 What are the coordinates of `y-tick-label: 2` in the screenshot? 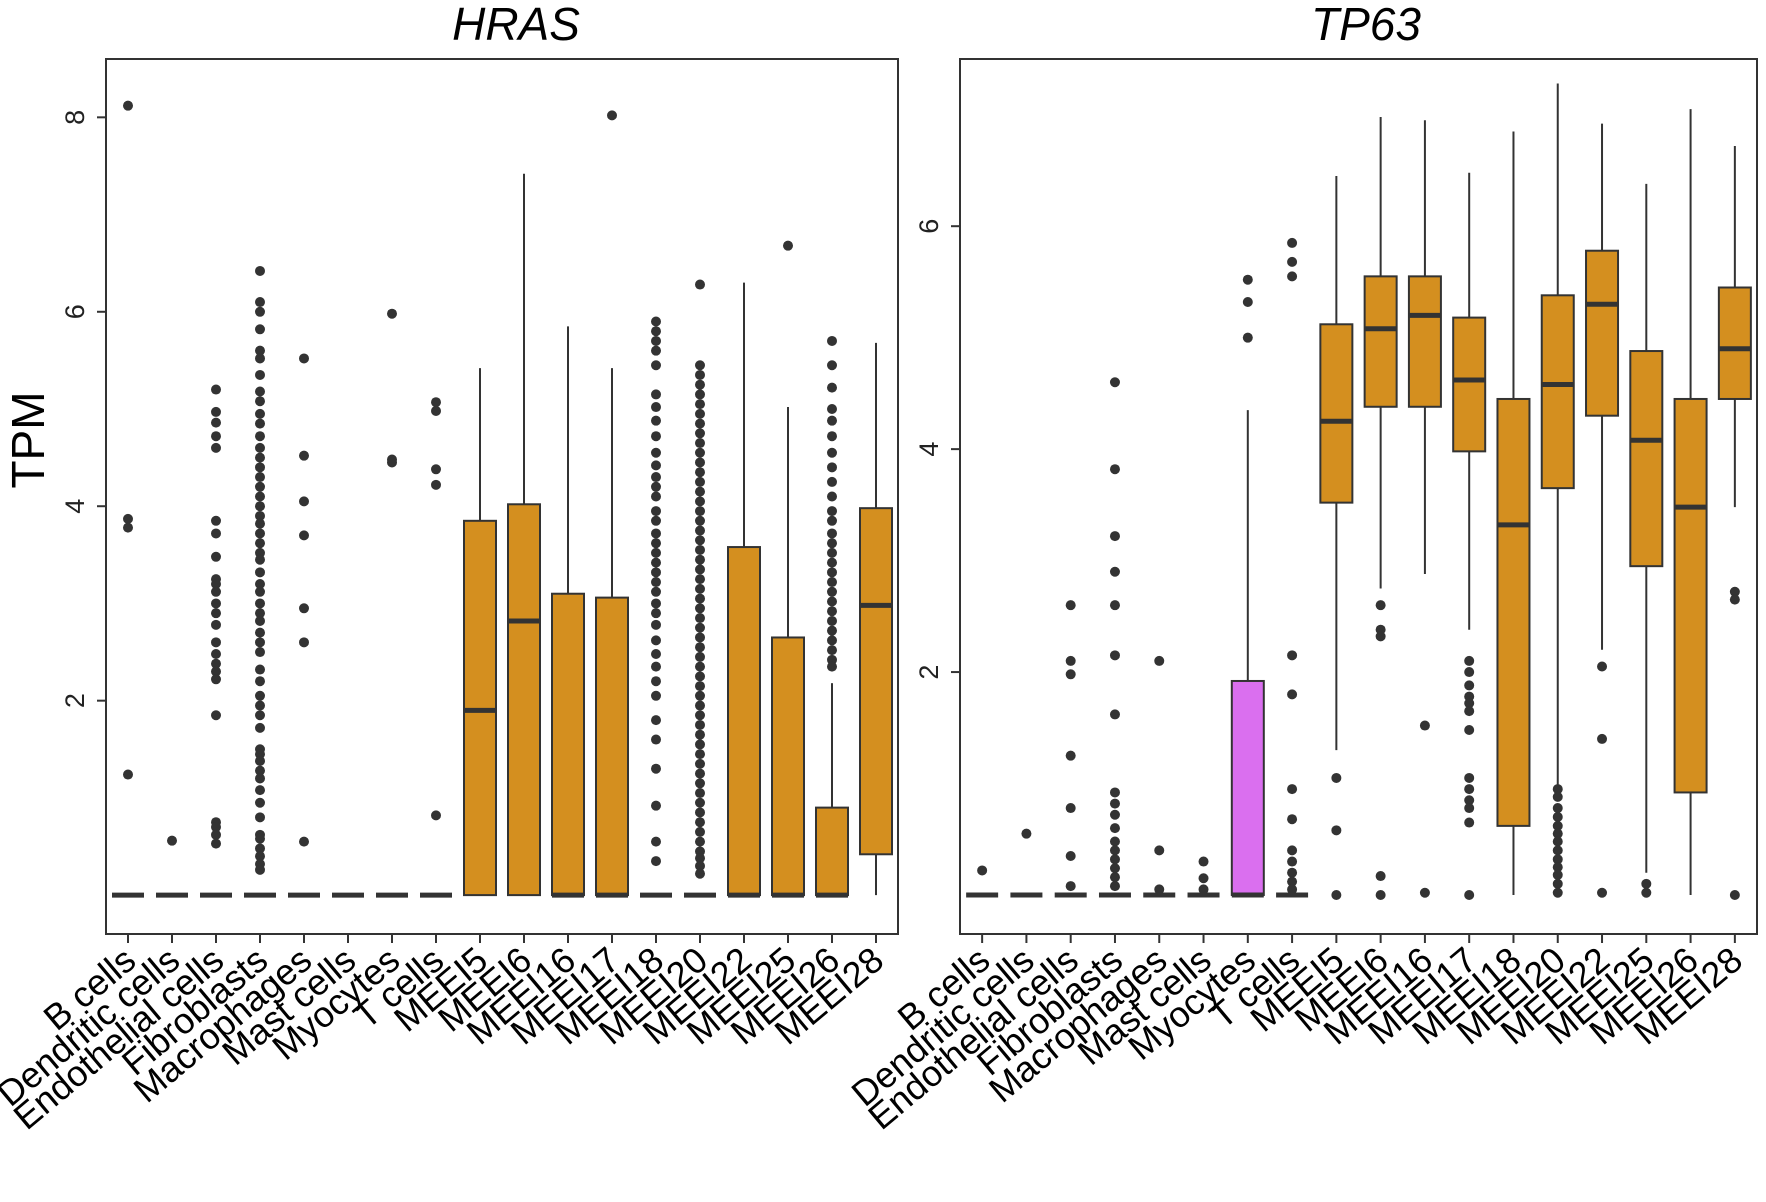 It's located at (75, 700).